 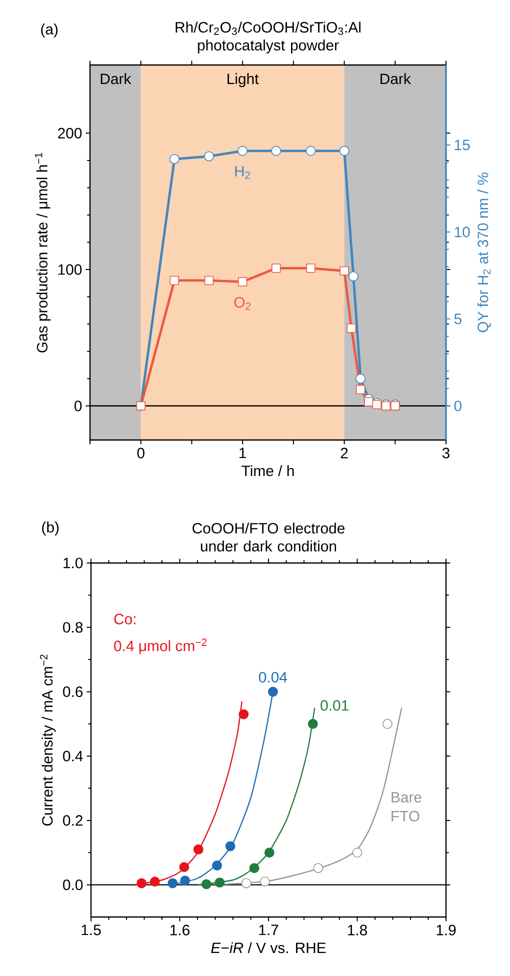 What do you see at coordinates (458, 319) in the screenshot?
I see `y2-tick-label: 5` at bounding box center [458, 319].